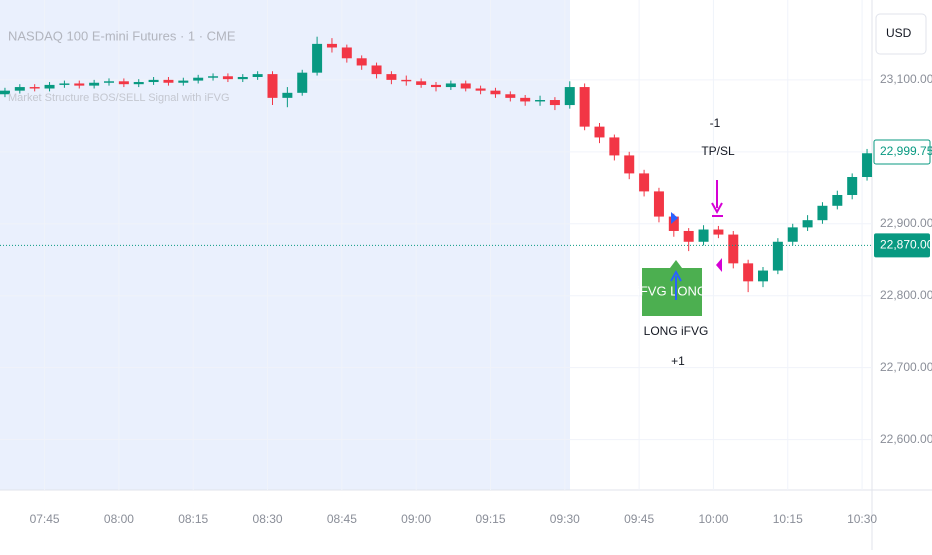  What do you see at coordinates (906, 367) in the screenshot?
I see `y-tick-label: 22,700.00` at bounding box center [906, 367].